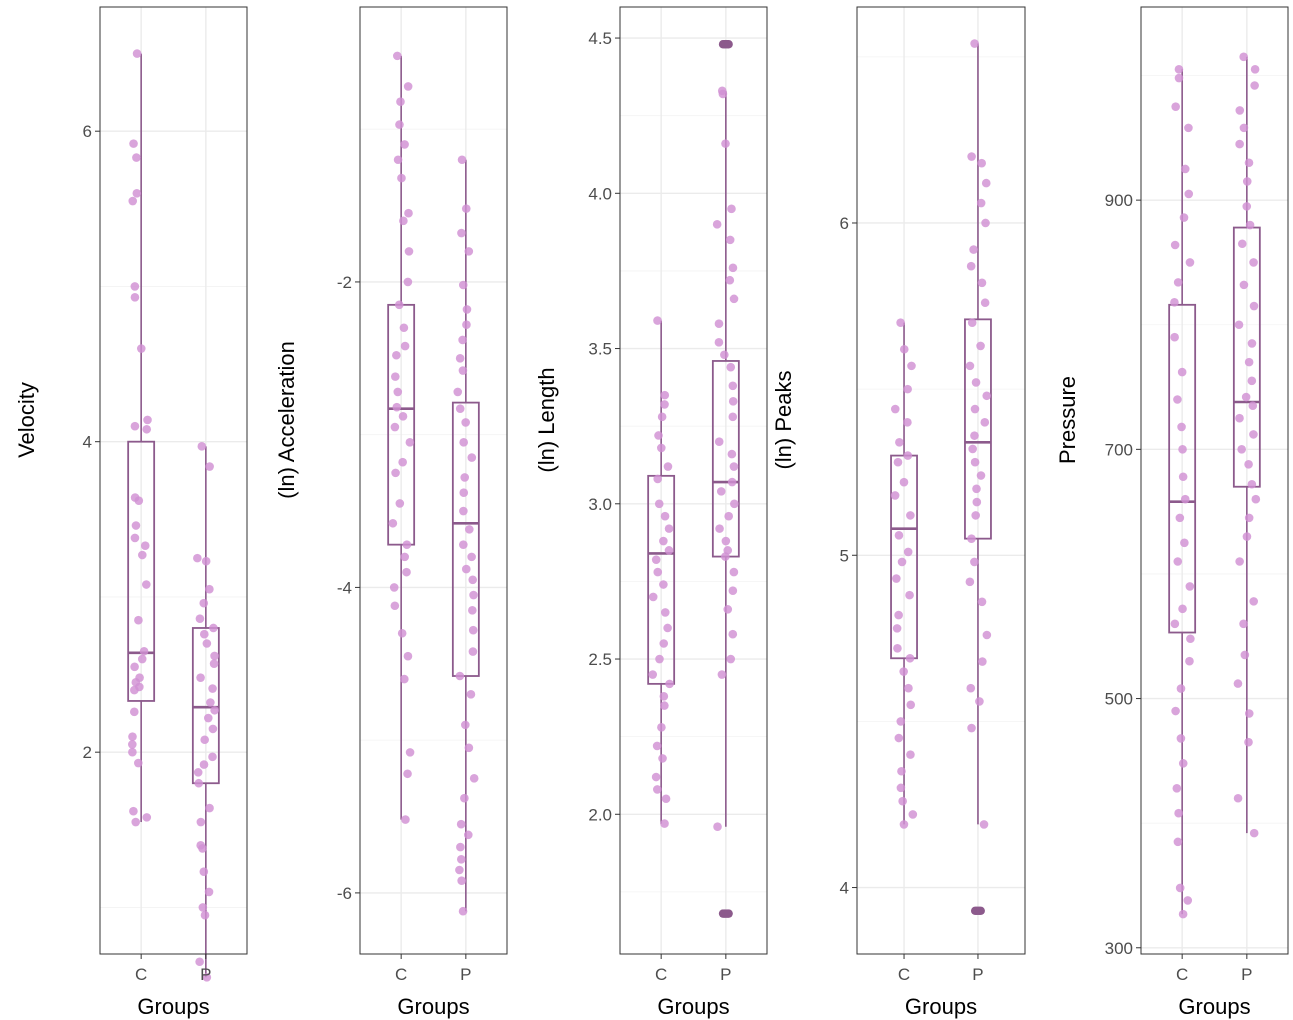 The image size is (1293, 1020). Describe the element at coordinates (1119, 699) in the screenshot. I see `y-tick-label: 500` at that location.